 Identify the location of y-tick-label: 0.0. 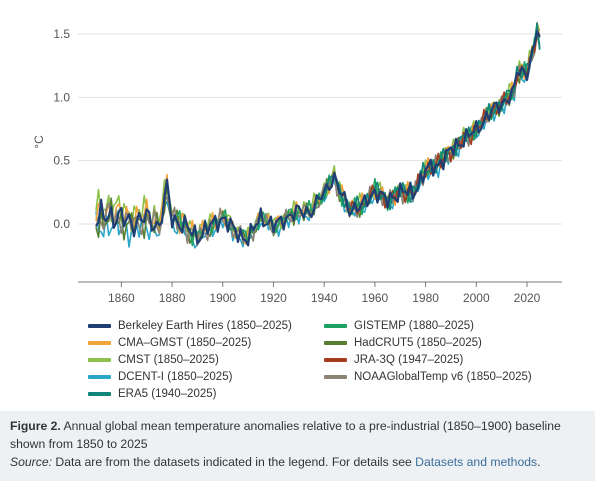
(61, 224).